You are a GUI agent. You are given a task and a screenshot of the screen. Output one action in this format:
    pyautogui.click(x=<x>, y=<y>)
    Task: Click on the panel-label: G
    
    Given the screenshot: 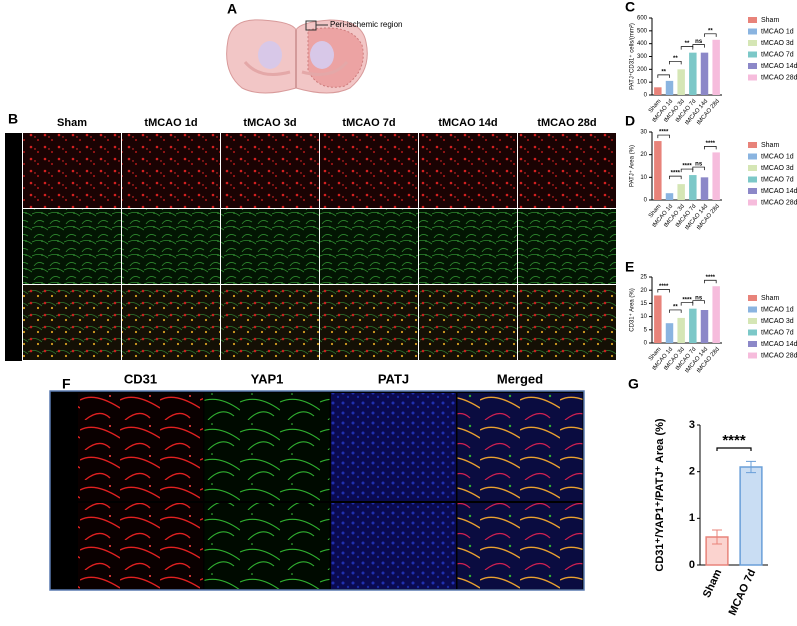 What is the action you would take?
    pyautogui.click(x=633, y=384)
    